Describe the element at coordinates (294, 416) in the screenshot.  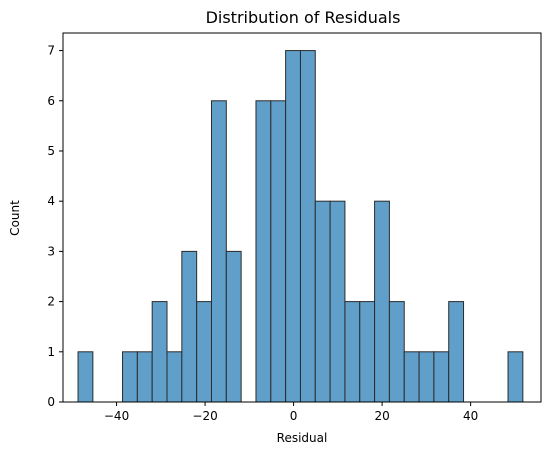
I see `x-tick-label: 0` at that location.